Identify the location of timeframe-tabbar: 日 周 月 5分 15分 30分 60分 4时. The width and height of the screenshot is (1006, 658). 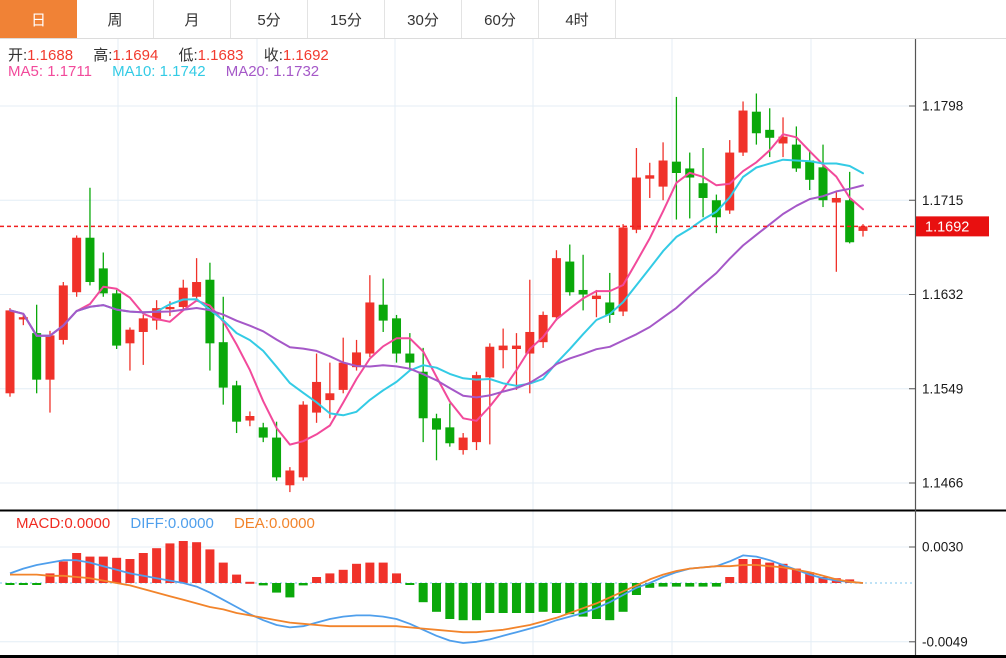
(503, 19).